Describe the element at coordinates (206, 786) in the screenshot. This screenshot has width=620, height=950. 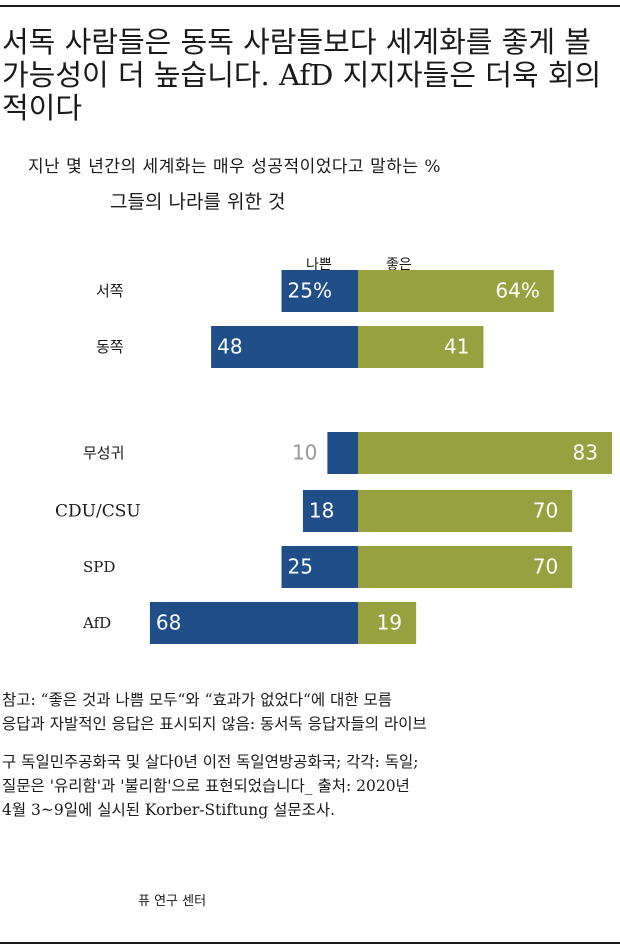
I see `note-line: 질문은 '유리함'과 '불리함'으로 표현되었습니다_ 출처: 2020년` at that location.